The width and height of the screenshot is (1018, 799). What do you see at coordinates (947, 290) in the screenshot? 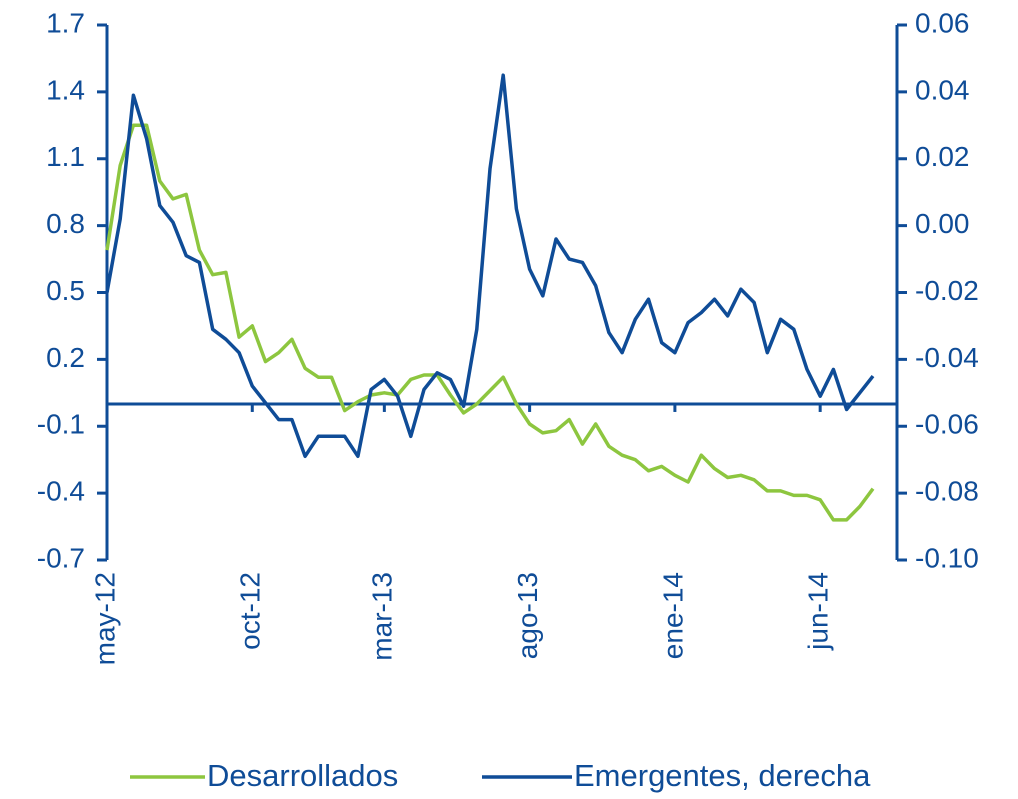
I see `y2-tick-label: -0.02` at bounding box center [947, 290].